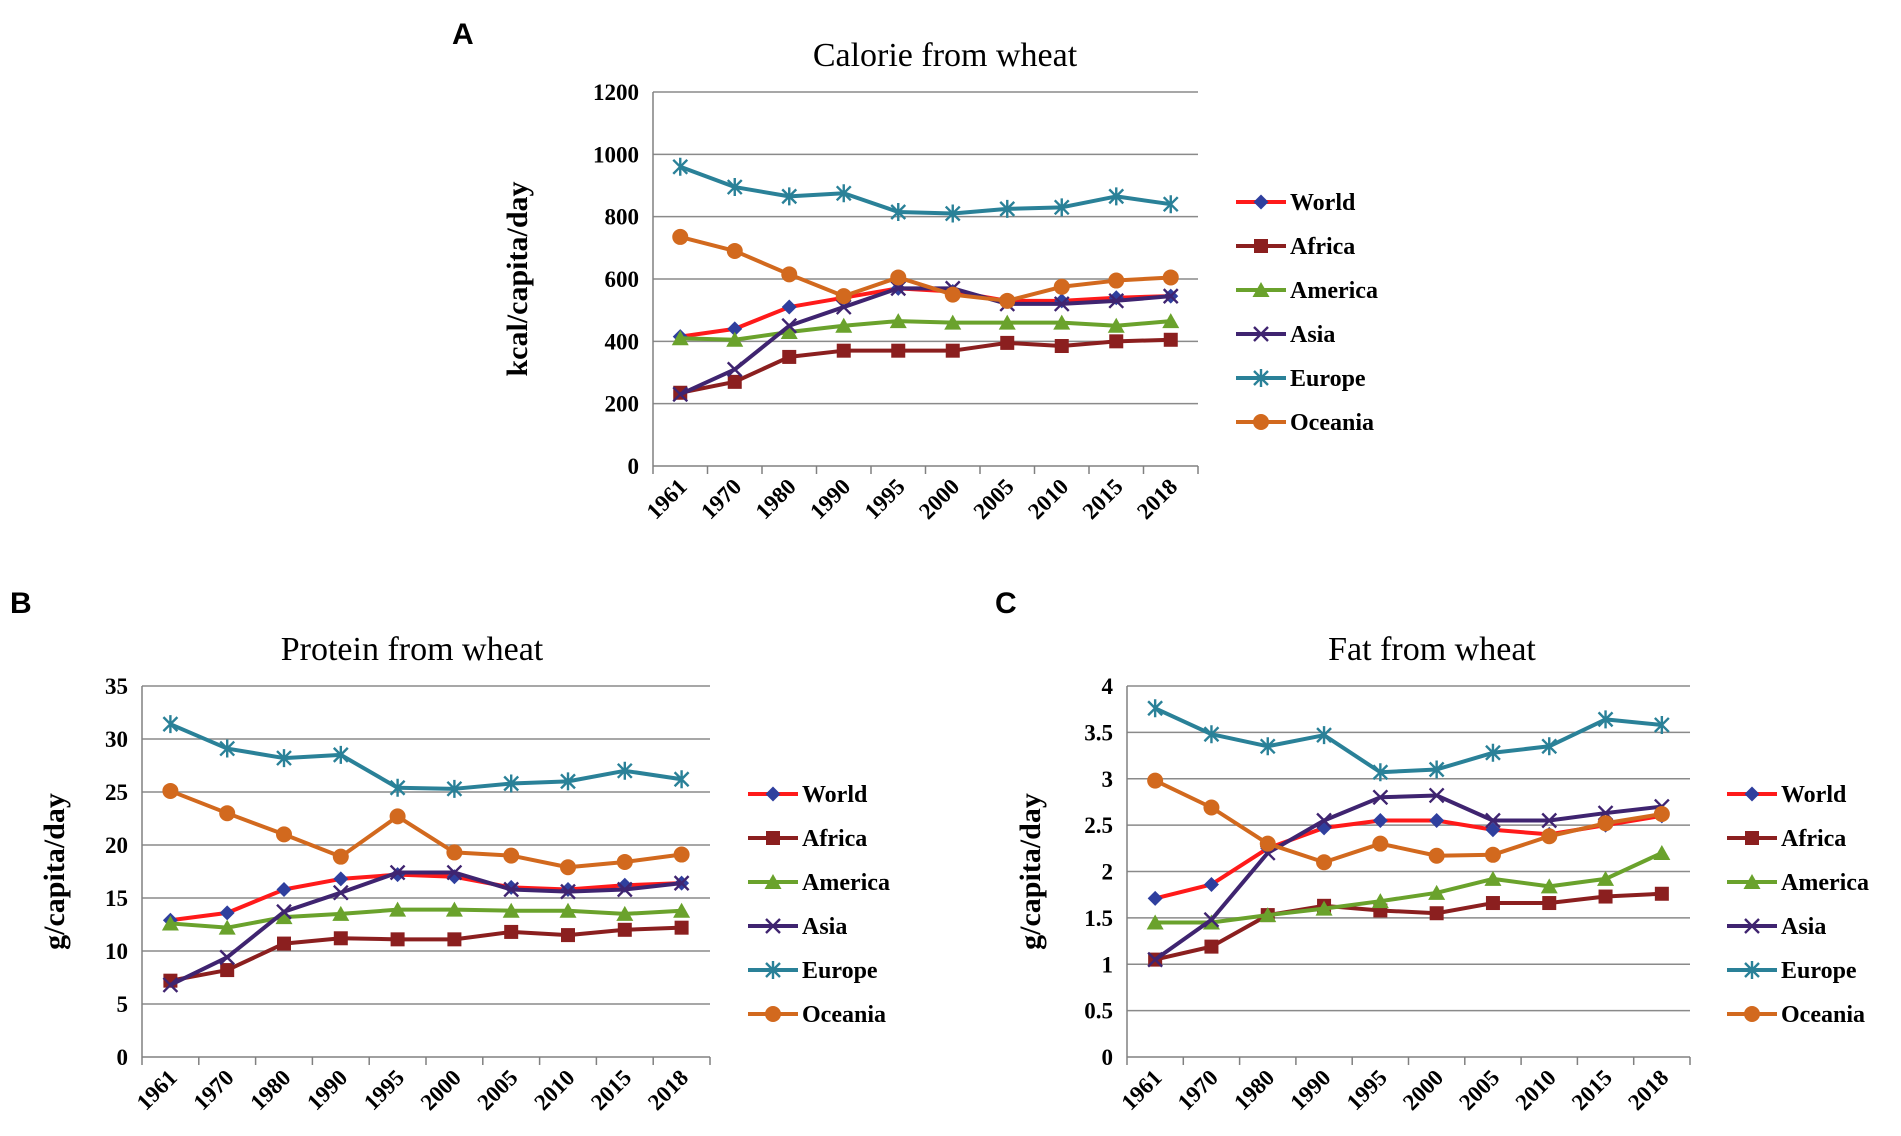  What do you see at coordinates (1048, 499) in the screenshot?
I see `x-tick-label: 2010` at bounding box center [1048, 499].